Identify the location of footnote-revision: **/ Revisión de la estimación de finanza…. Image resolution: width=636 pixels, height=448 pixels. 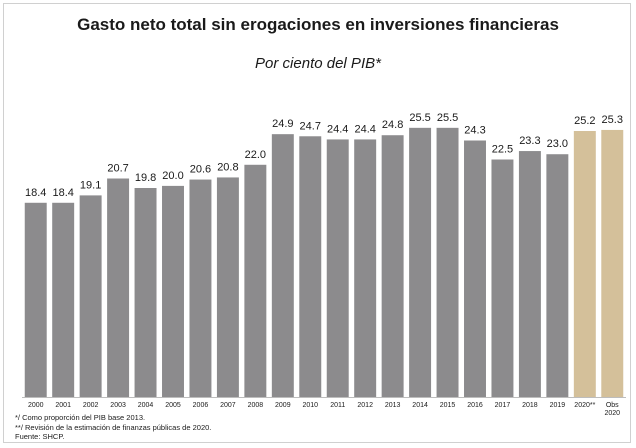
(113, 427).